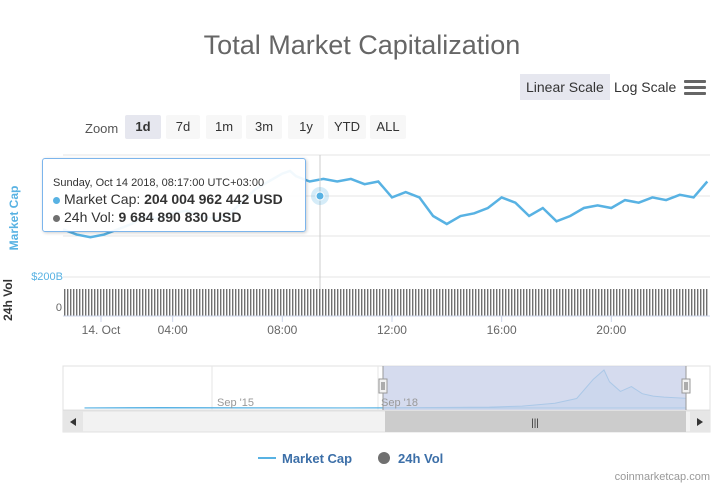  Describe the element at coordinates (264, 127) in the screenshot. I see `zoom-3m-button: 3m` at that location.